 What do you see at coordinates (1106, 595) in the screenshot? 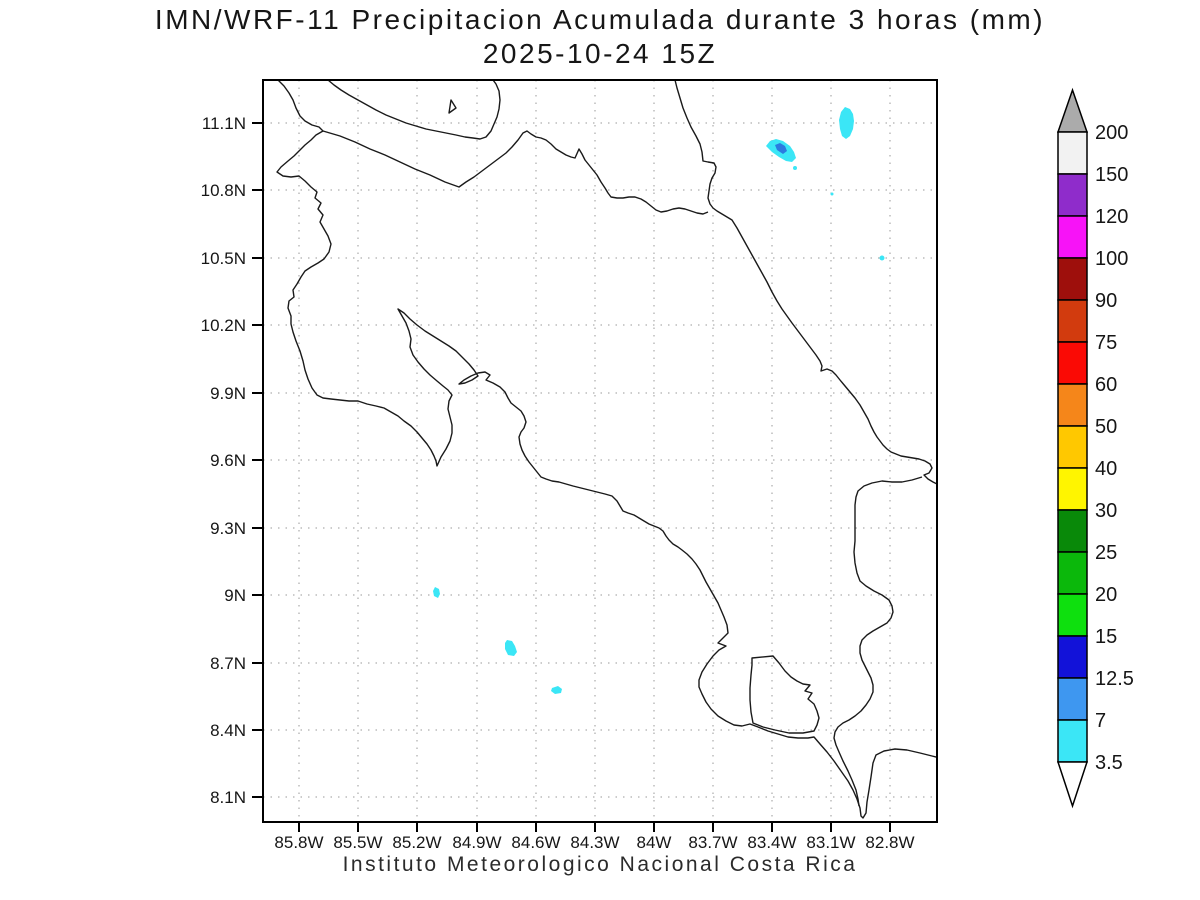
I see `colorbar-level-label: 20` at bounding box center [1106, 595].